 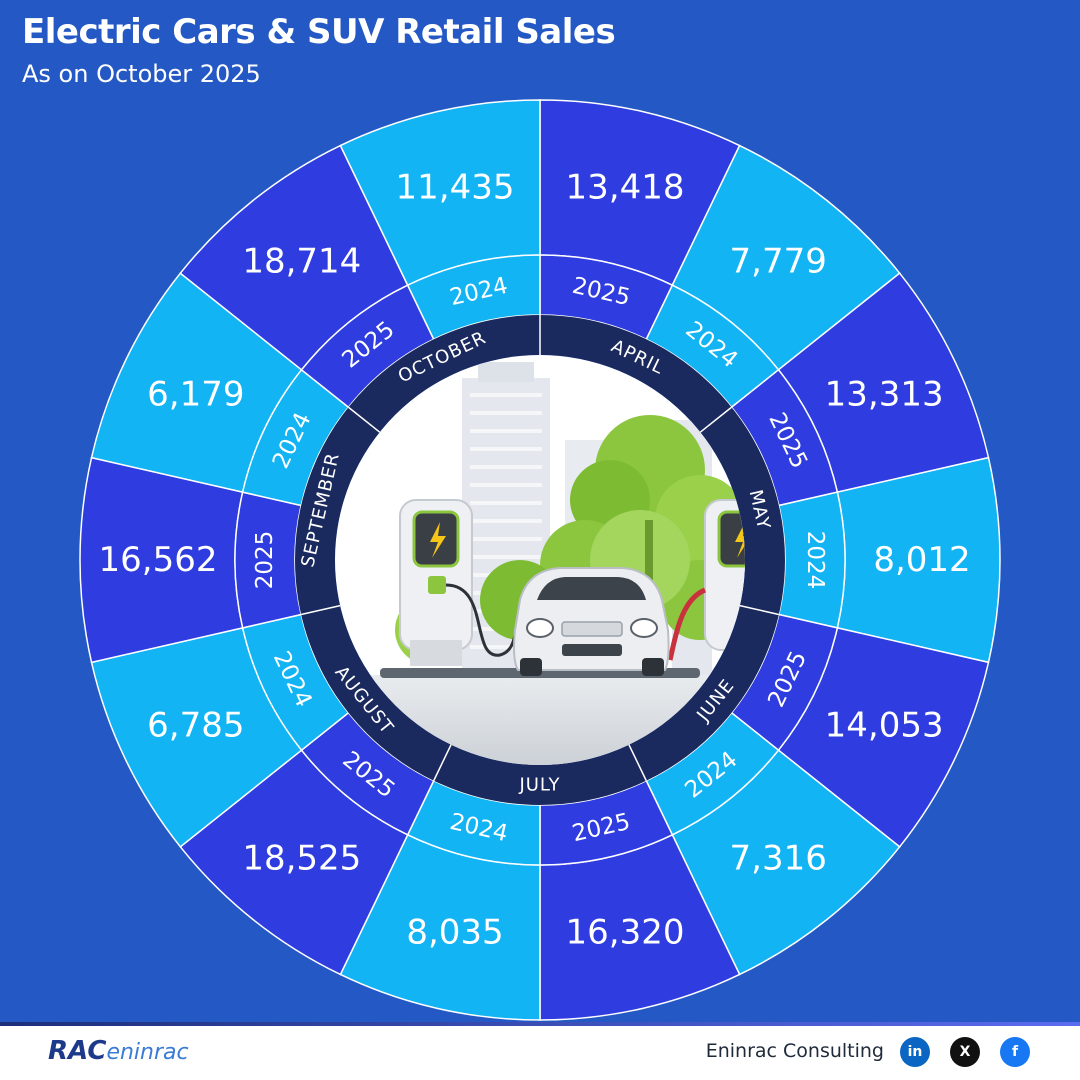 What do you see at coordinates (794, 1051) in the screenshot?
I see `company-name: Eninrac Consulting` at bounding box center [794, 1051].